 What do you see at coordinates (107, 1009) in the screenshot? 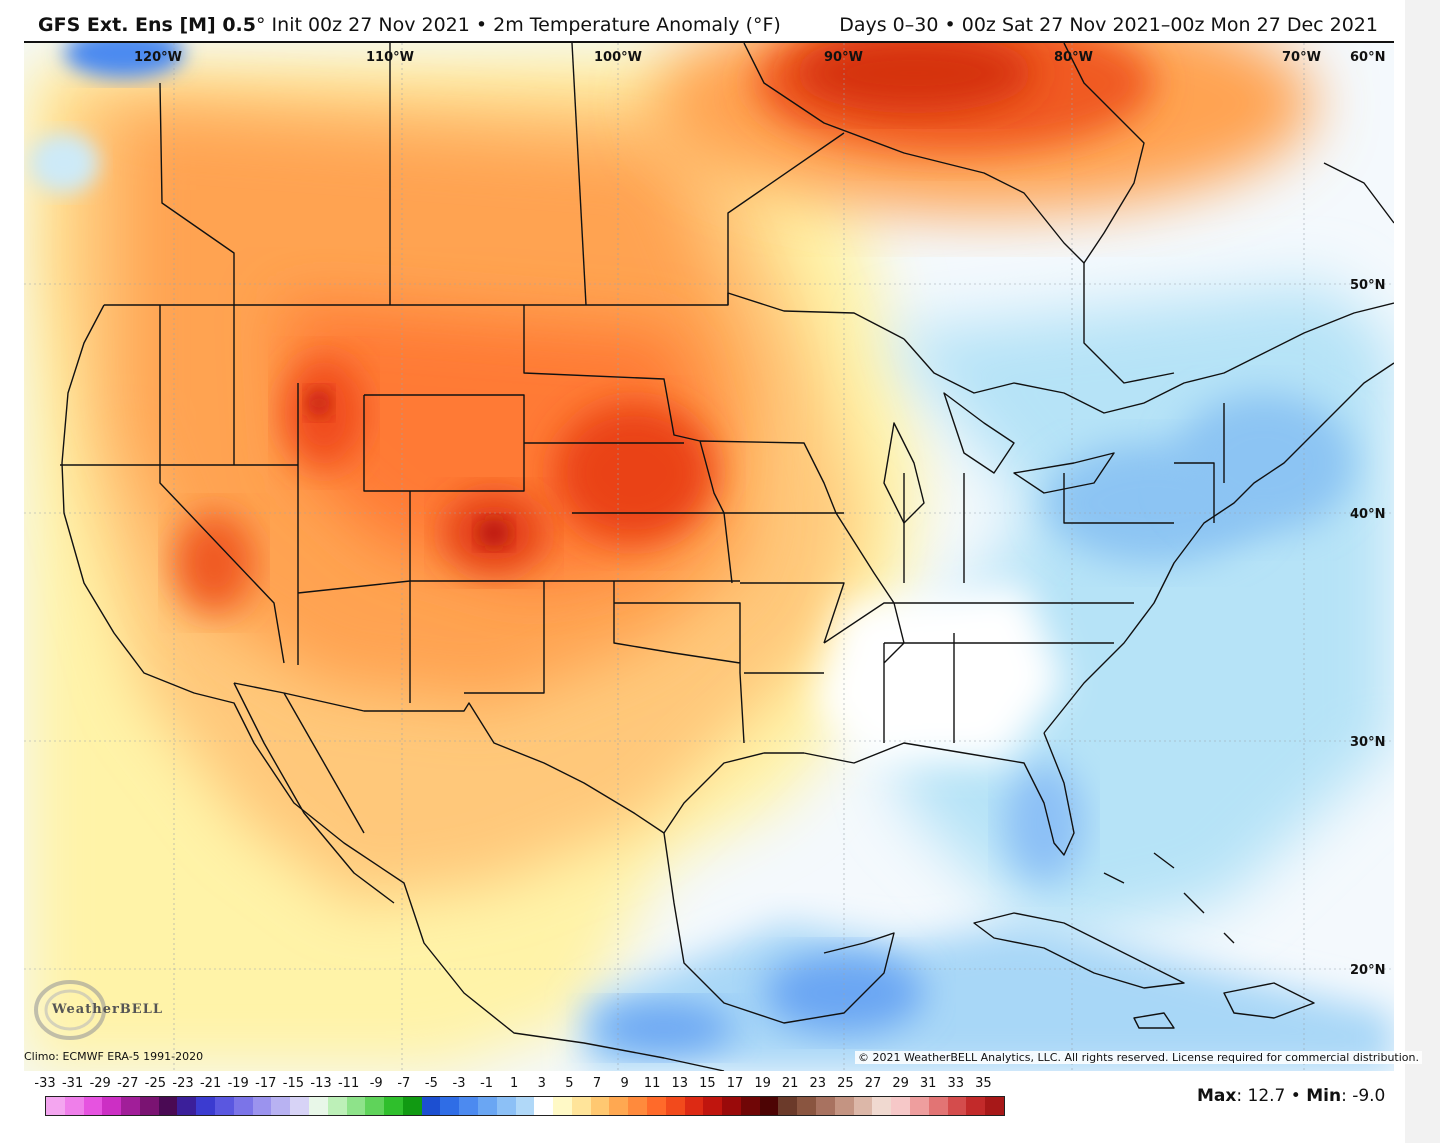
I see `weatherbell-logo-text: WeatherBELL` at bounding box center [107, 1009].